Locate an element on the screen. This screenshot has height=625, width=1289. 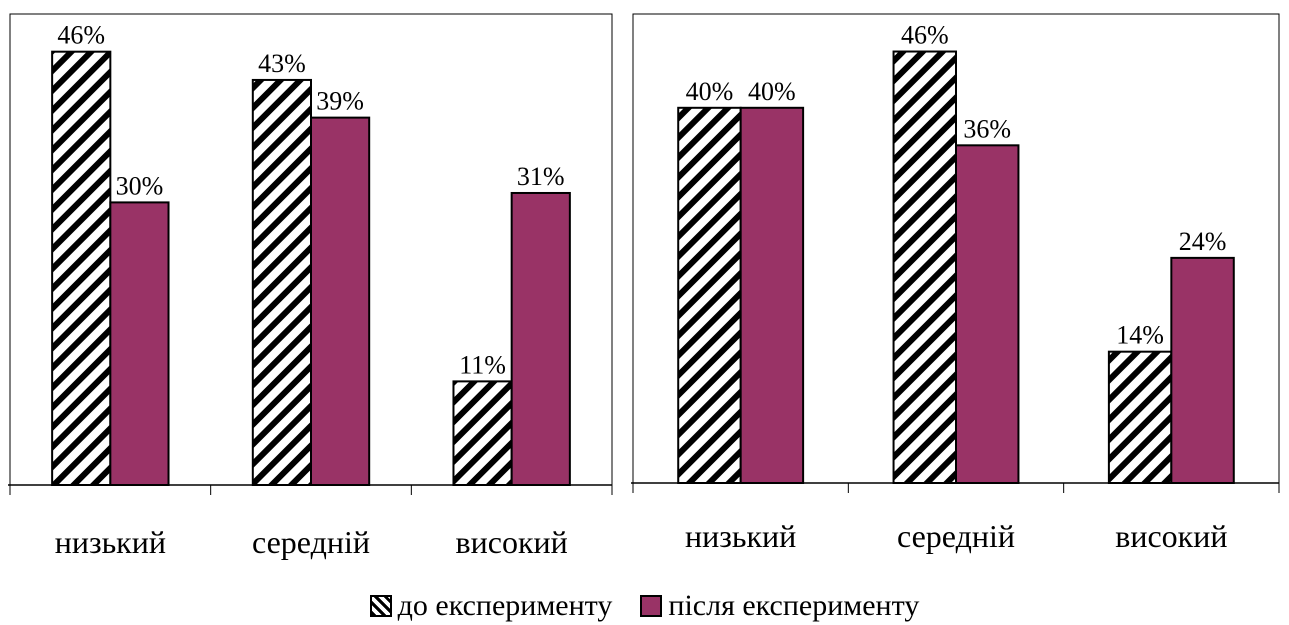
legend-item-after: після експерименту is located at coordinates (779, 606).